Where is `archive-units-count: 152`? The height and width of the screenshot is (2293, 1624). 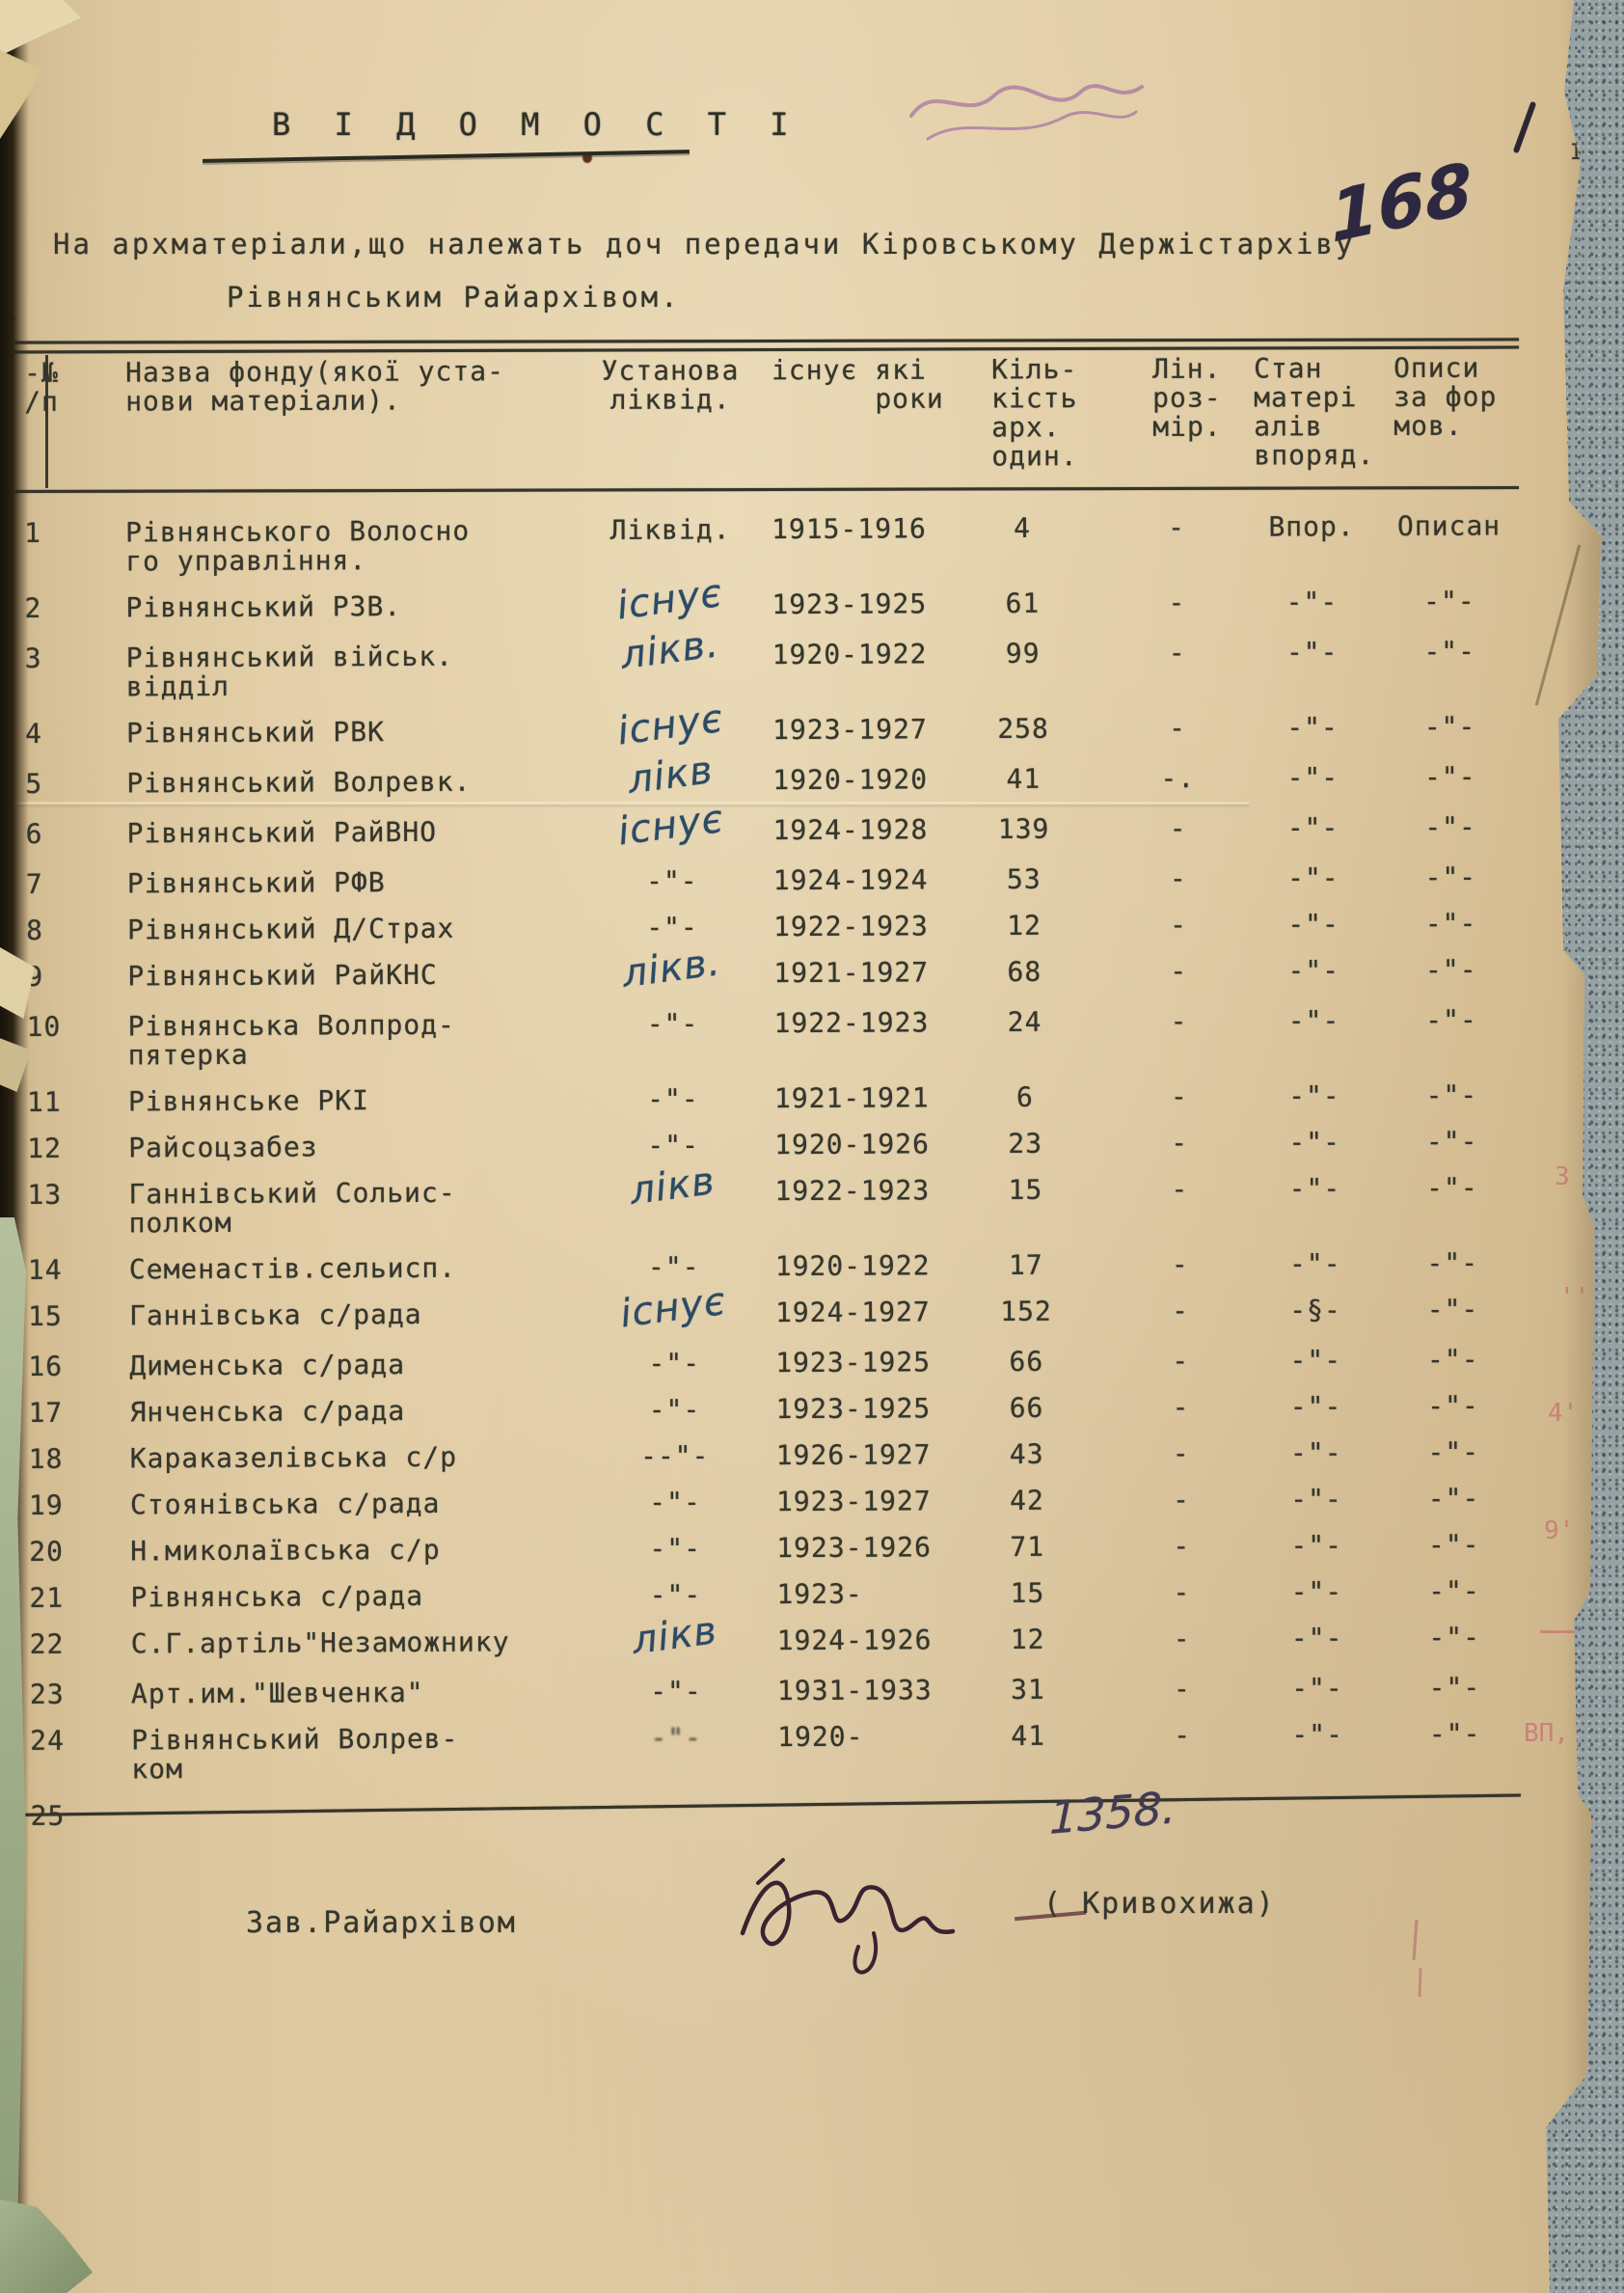
archive-units-count: 152 is located at coordinates (1026, 1311).